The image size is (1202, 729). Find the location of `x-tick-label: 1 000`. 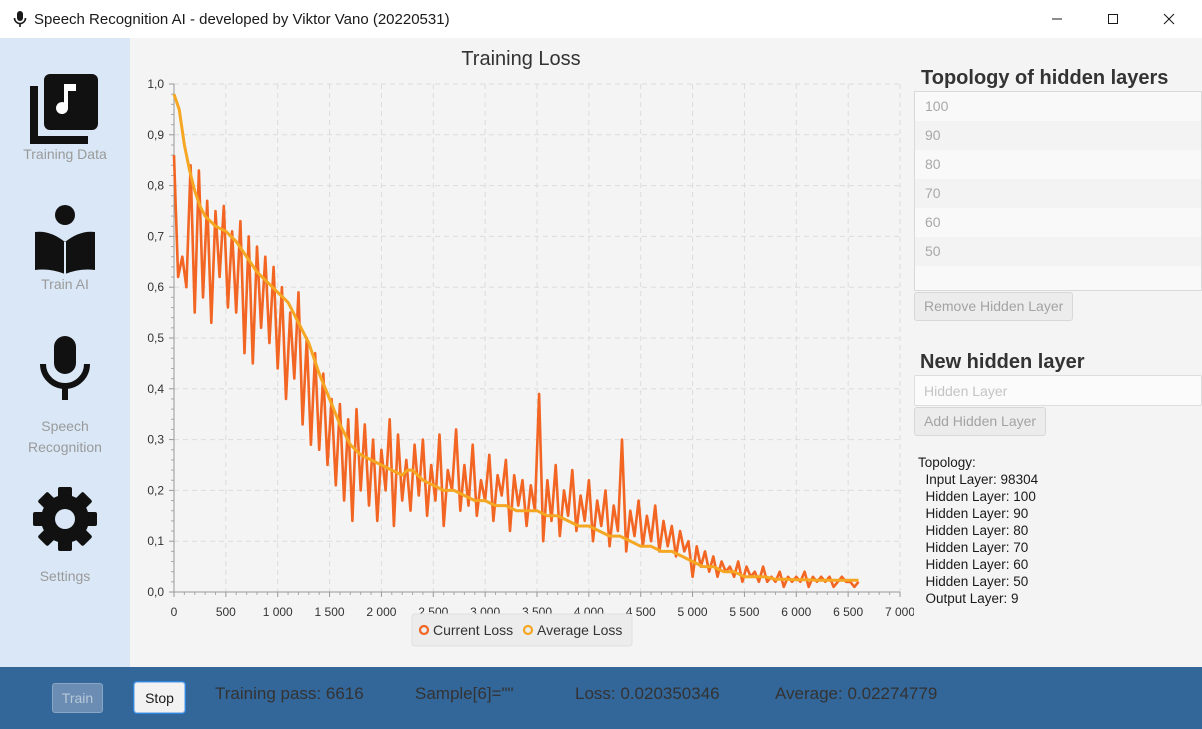

x-tick-label: 1 000 is located at coordinates (278, 612).